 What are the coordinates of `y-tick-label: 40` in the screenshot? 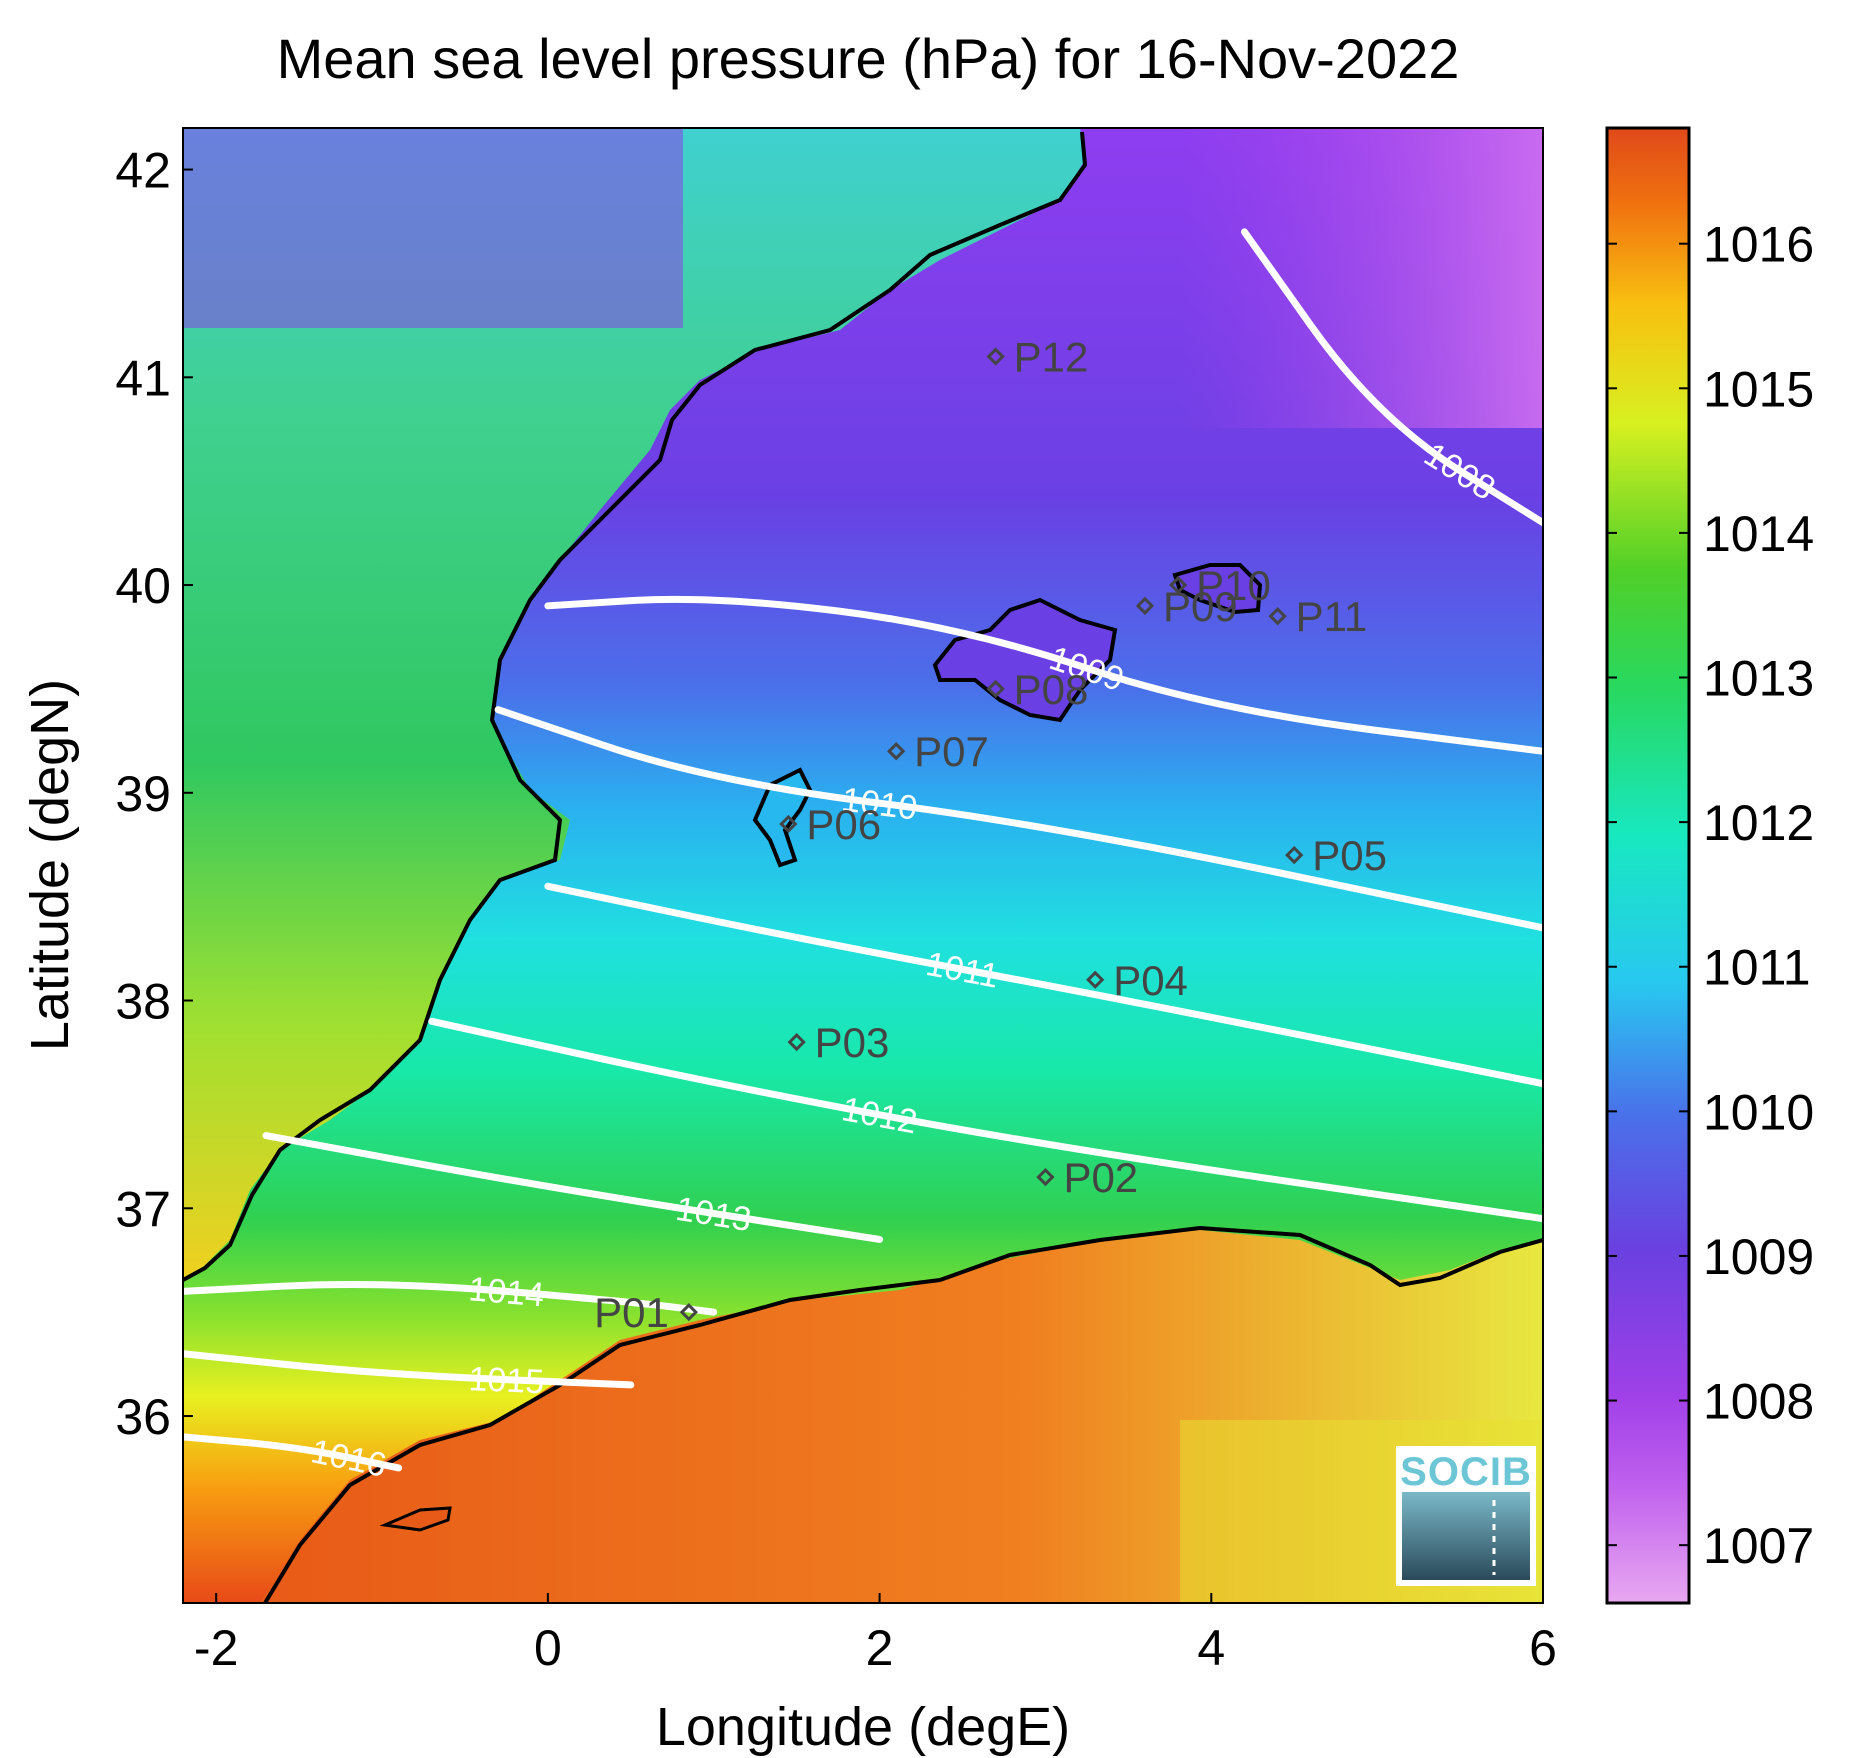 It's located at (143, 586).